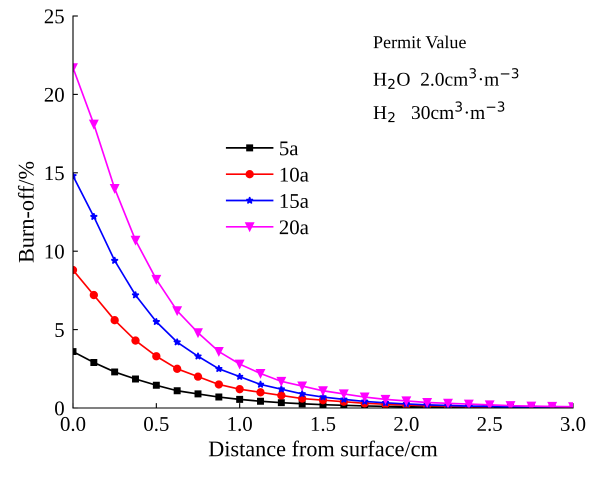 This screenshot has height=477, width=593. Describe the element at coordinates (289, 149) in the screenshot. I see `legend-label: 5a` at that location.